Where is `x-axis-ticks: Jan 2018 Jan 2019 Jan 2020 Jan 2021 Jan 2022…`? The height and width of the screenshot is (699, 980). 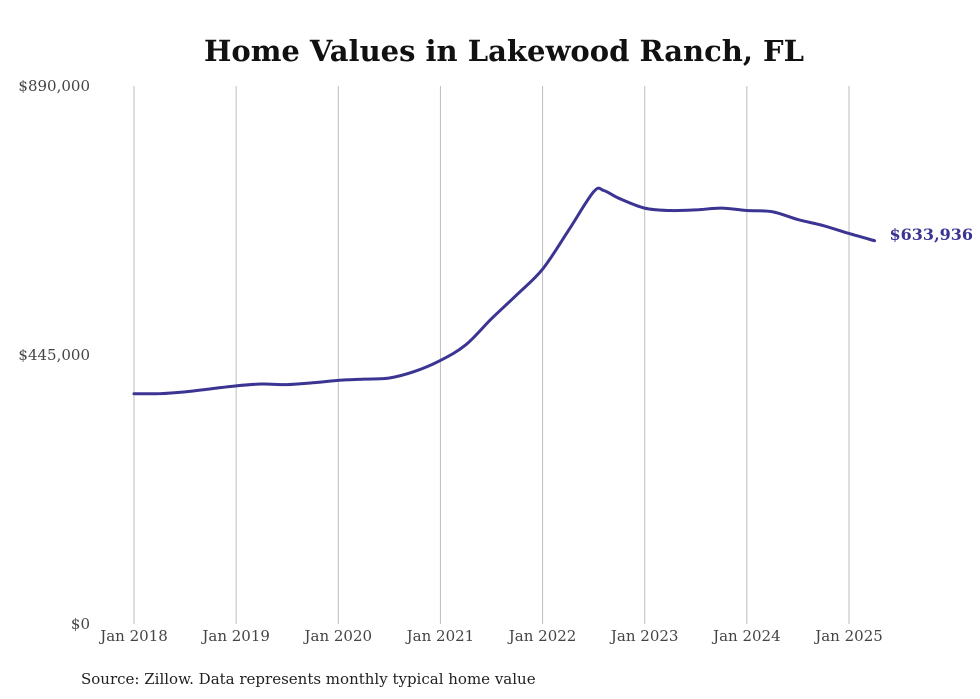
x-axis-ticks: Jan 2018 Jan 2019 Jan 2020 Jan 2021 Jan 2022… is located at coordinates (490, 636).